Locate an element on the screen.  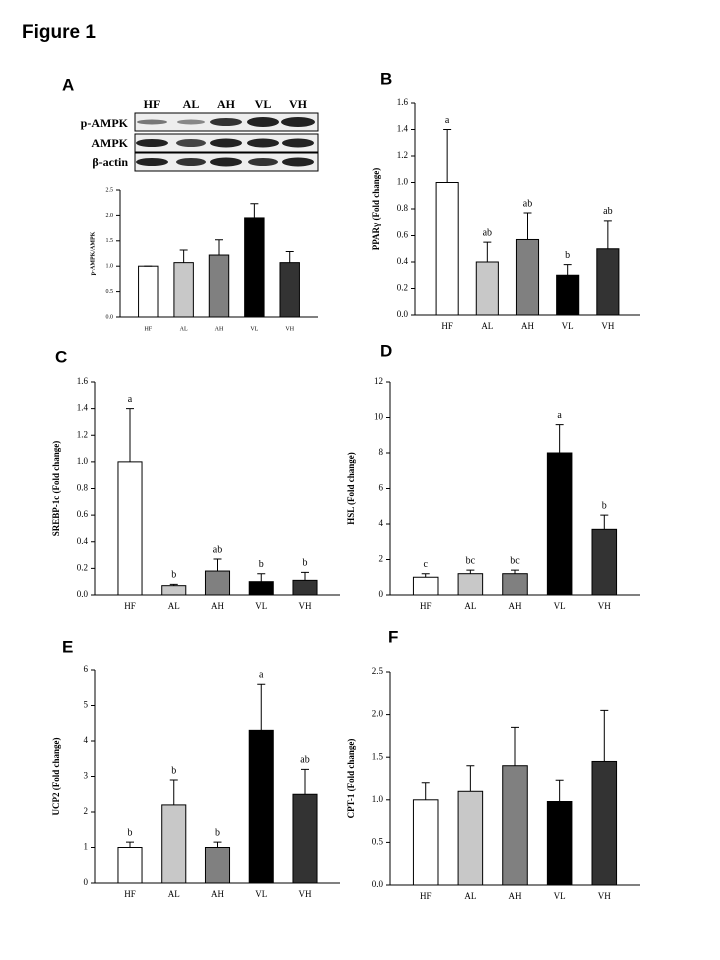
y-tick-label: 0.8 is located at coordinates (403, 208).